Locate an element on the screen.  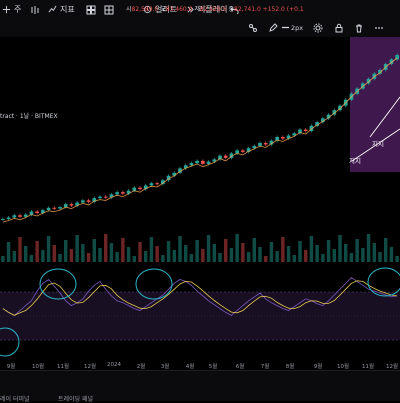
settings-icon is located at coordinates (318, 28).